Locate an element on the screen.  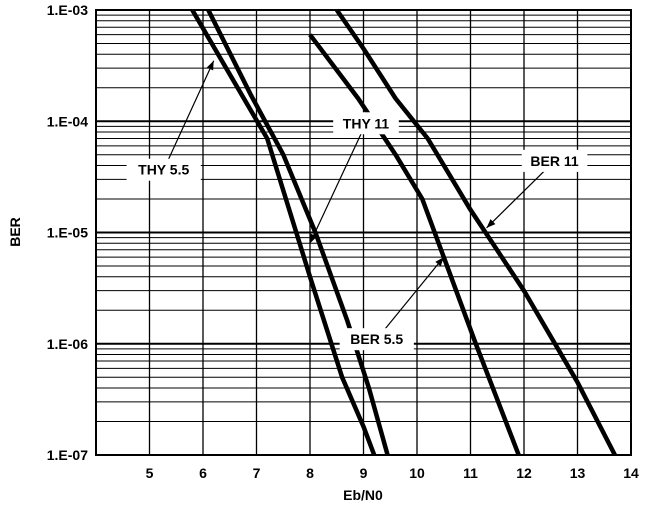
annotation-label: BER 5.5 is located at coordinates (376, 339).